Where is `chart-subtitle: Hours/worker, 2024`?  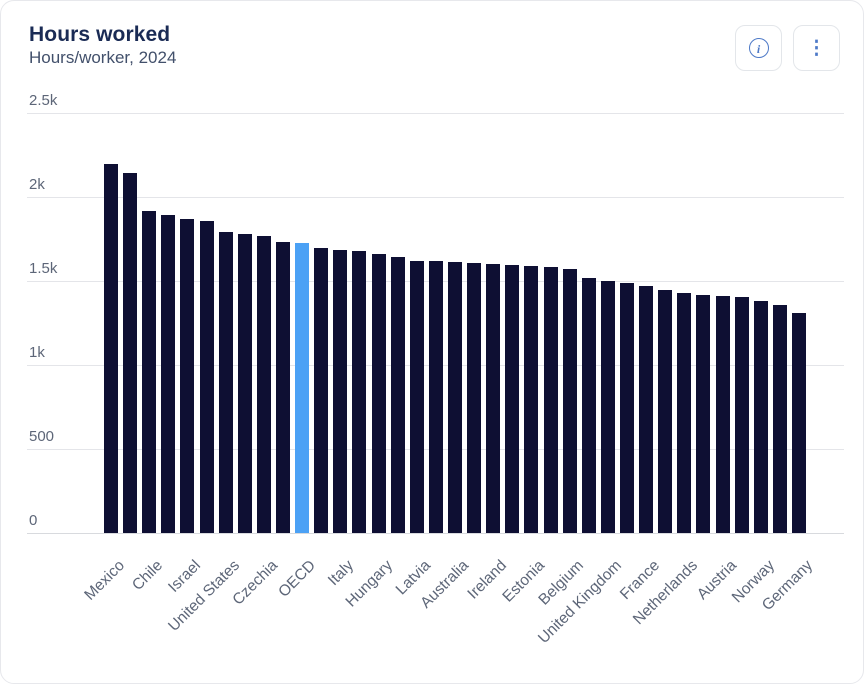
chart-subtitle: Hours/worker, 2024 is located at coordinates (103, 57).